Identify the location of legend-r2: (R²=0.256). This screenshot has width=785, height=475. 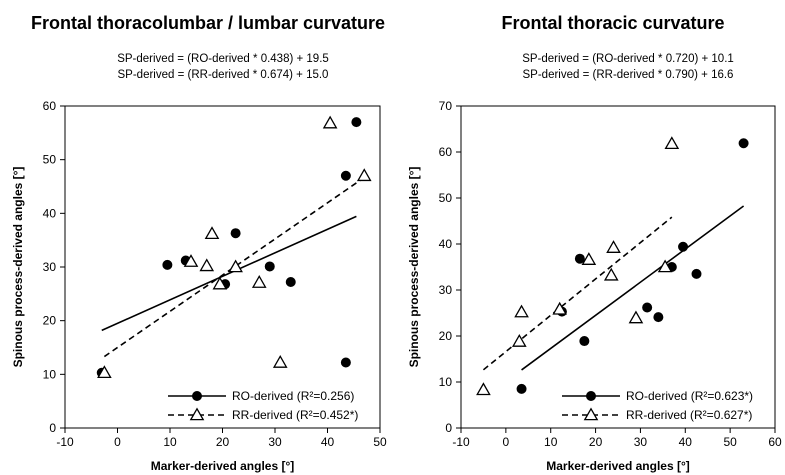
(323, 396).